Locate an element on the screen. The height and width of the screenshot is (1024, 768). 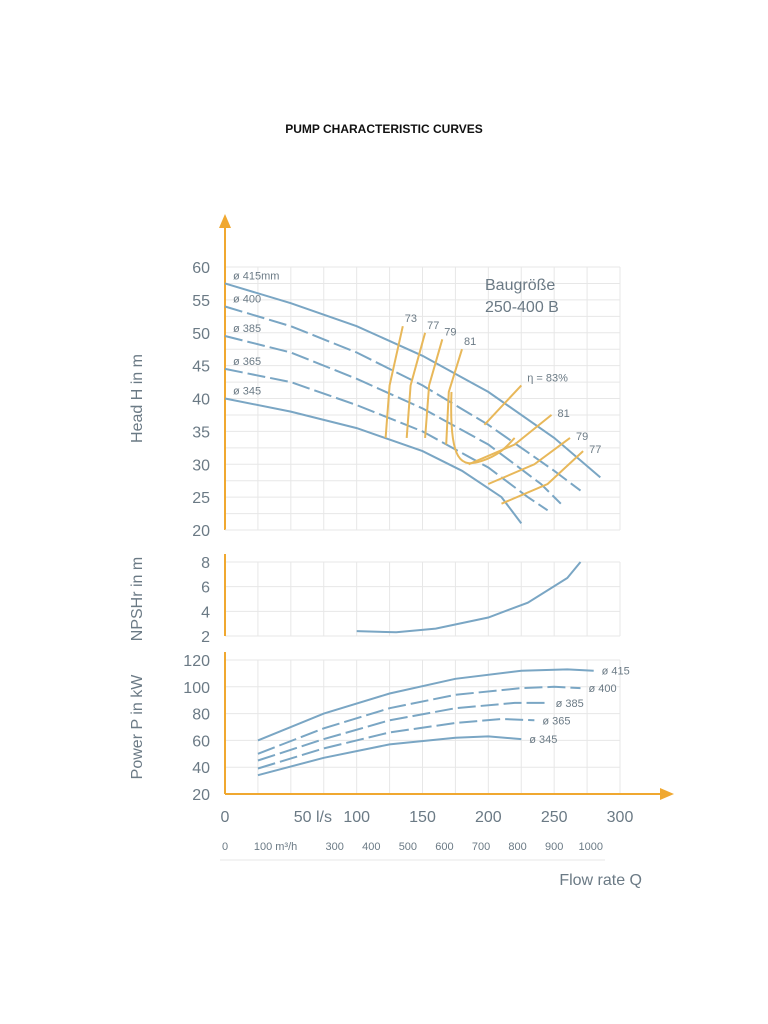
x-tick-label: 0 is located at coordinates (225, 817).